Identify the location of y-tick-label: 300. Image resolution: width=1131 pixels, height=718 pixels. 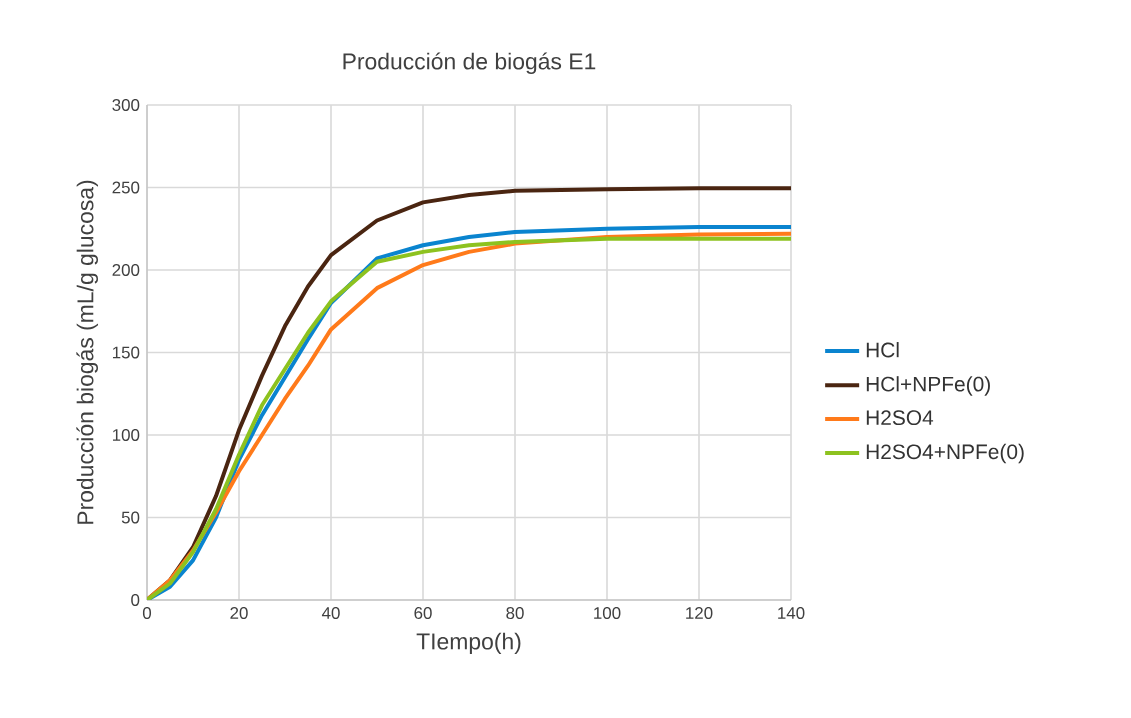
(126, 105).